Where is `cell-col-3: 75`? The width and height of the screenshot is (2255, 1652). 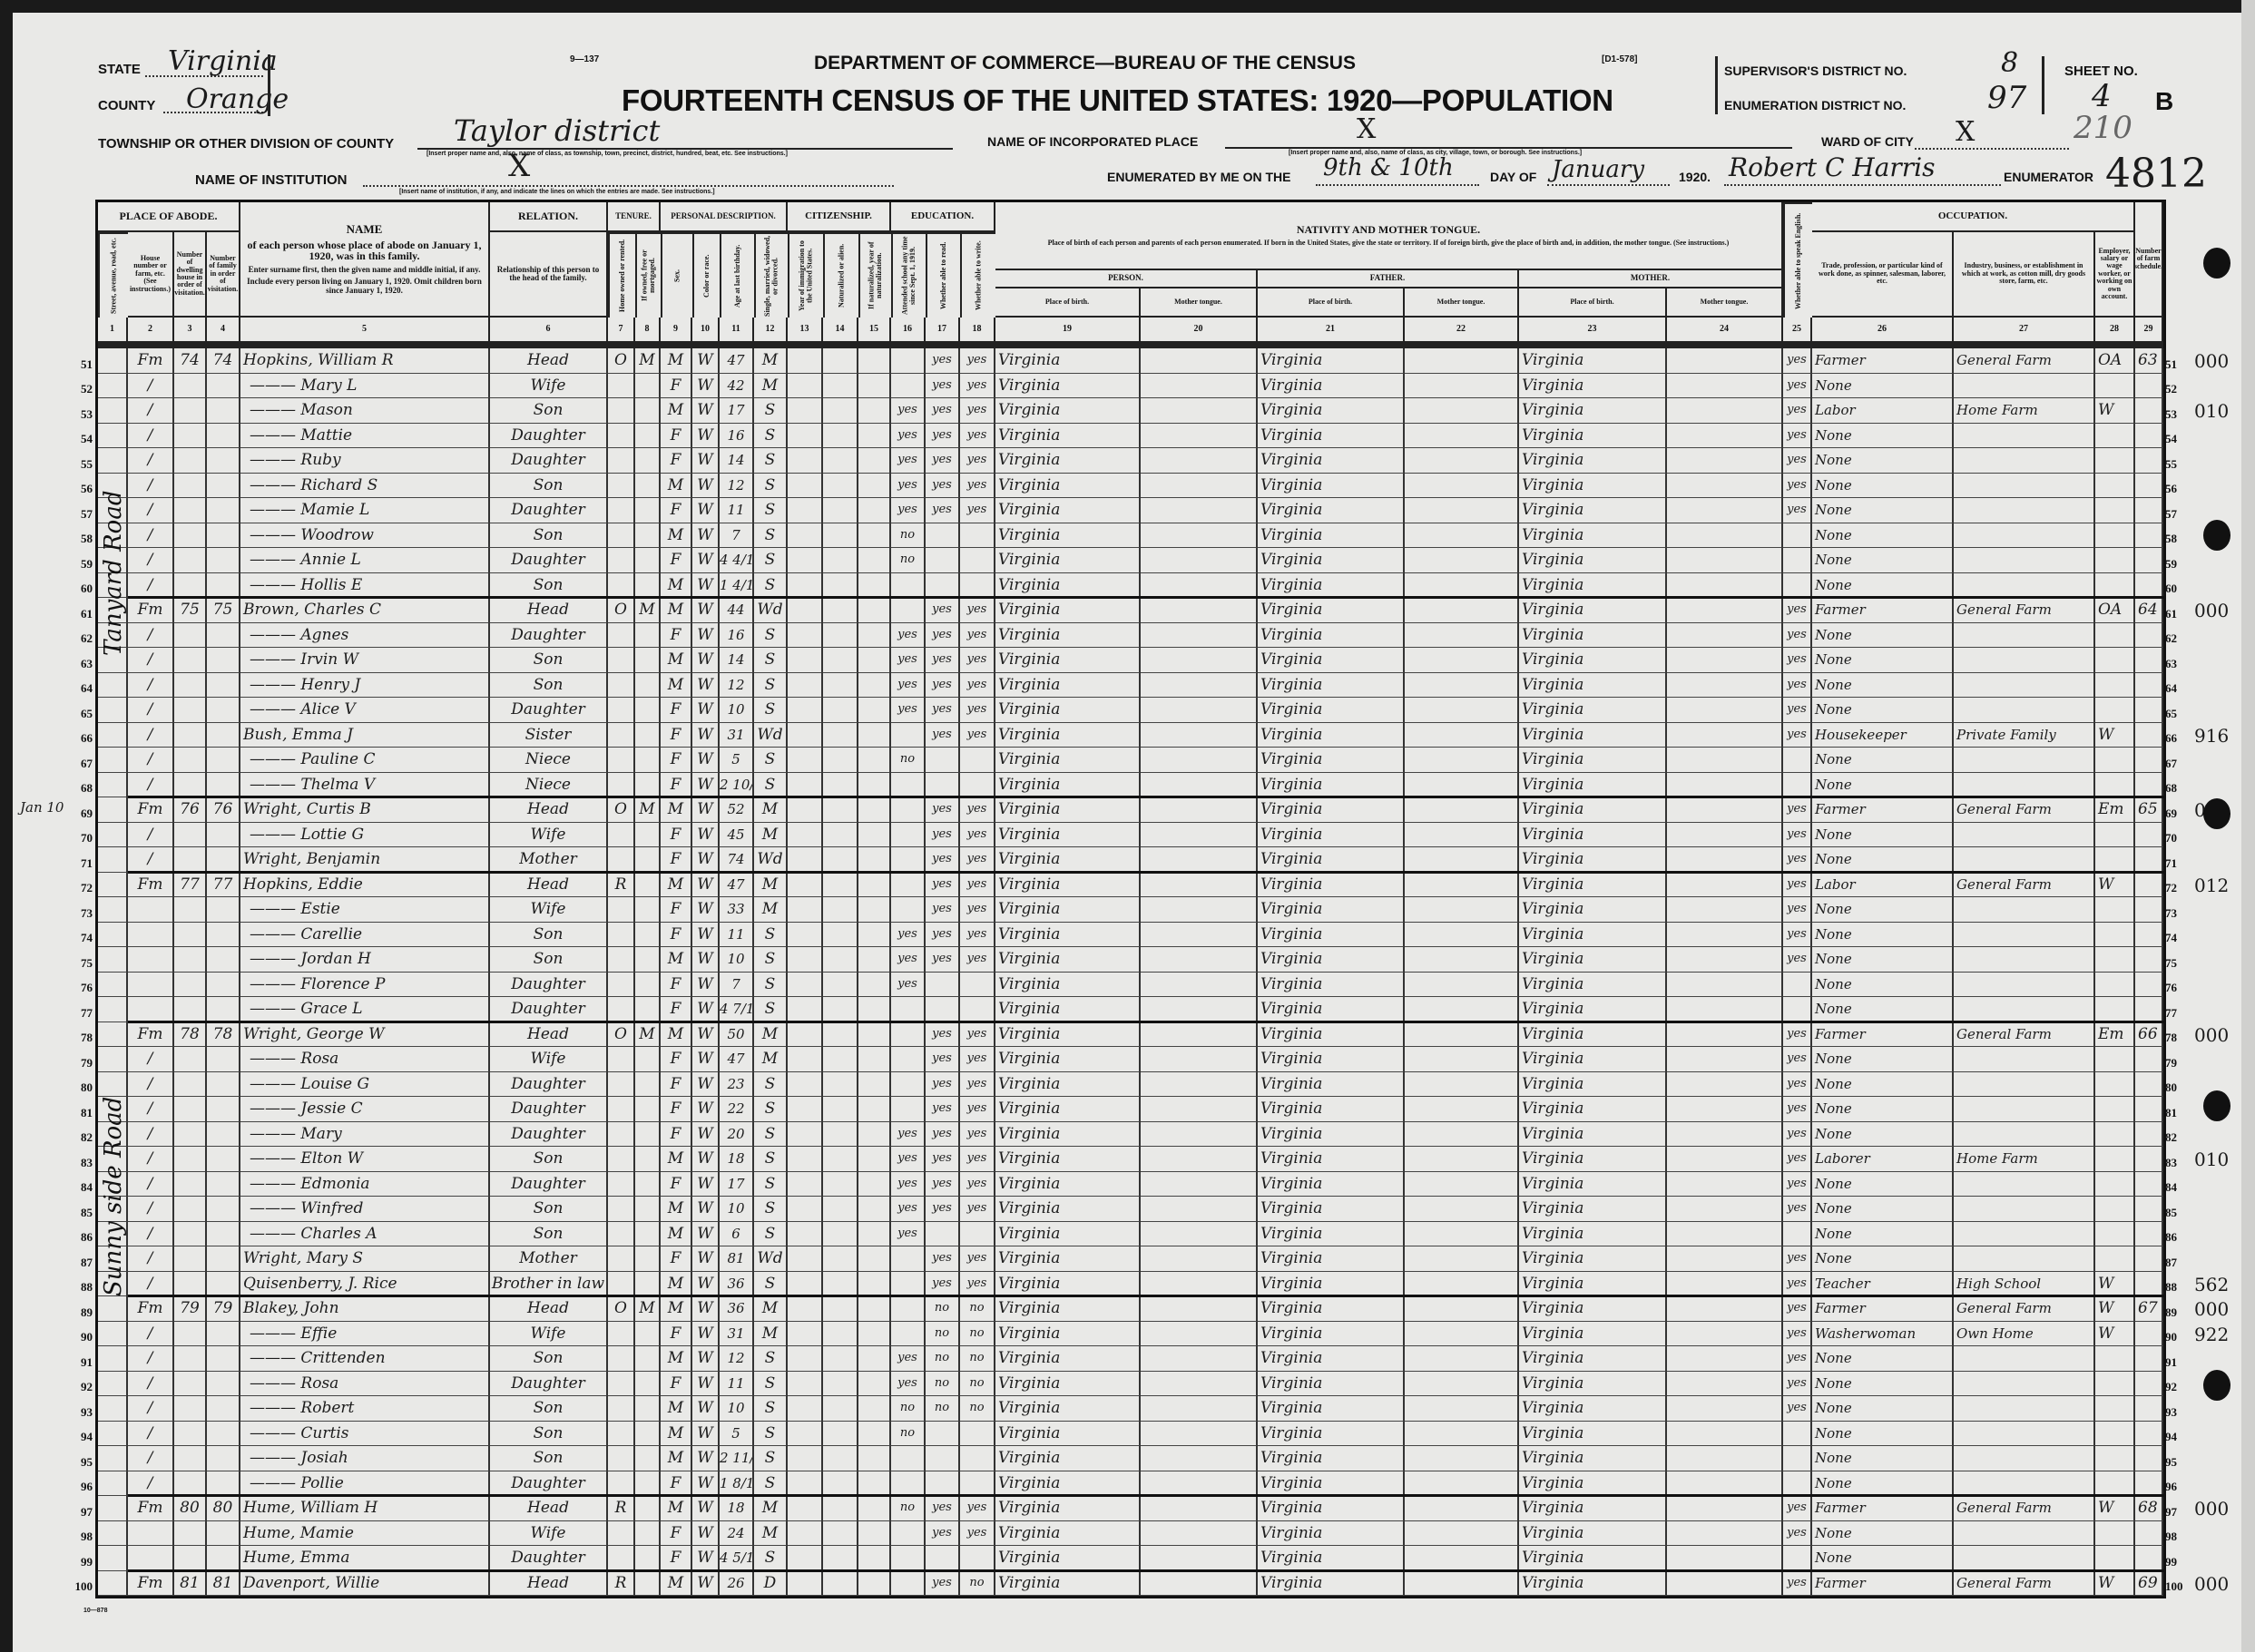 cell-col-3: 75 is located at coordinates (190, 610).